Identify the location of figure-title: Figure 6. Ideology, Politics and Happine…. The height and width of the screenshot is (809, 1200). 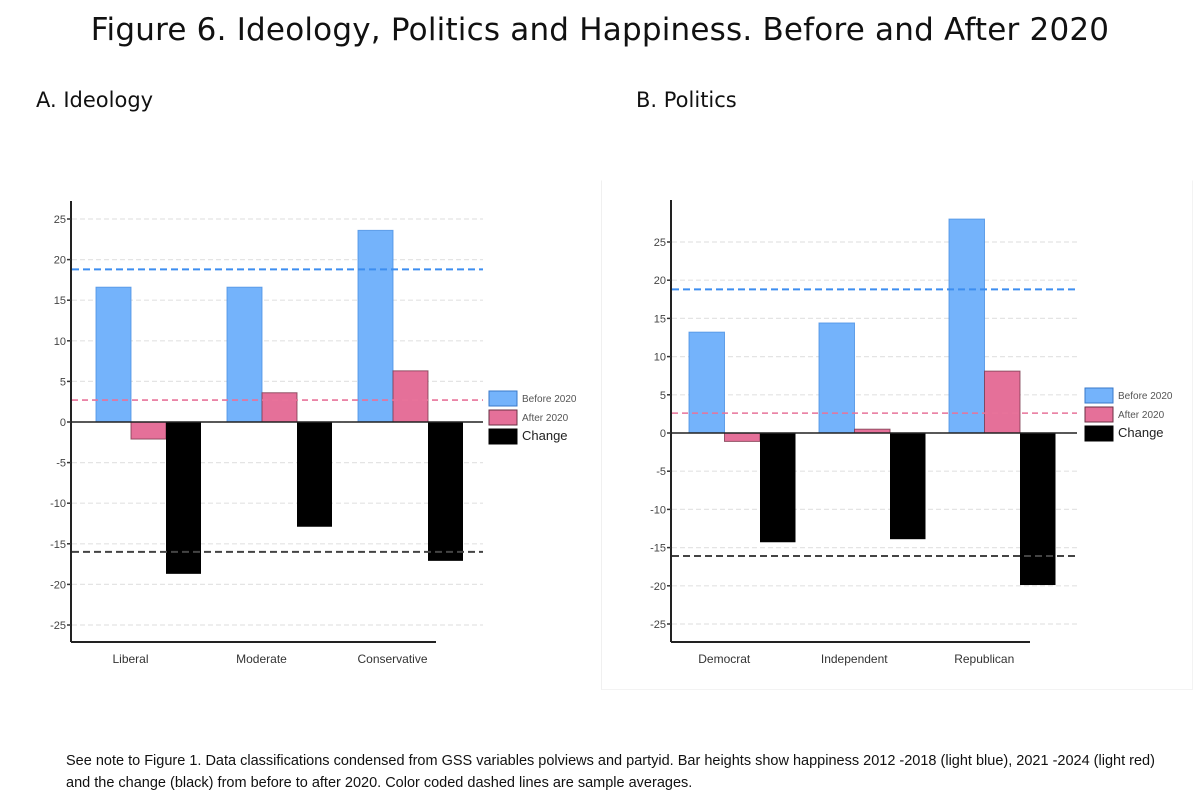
(600, 30).